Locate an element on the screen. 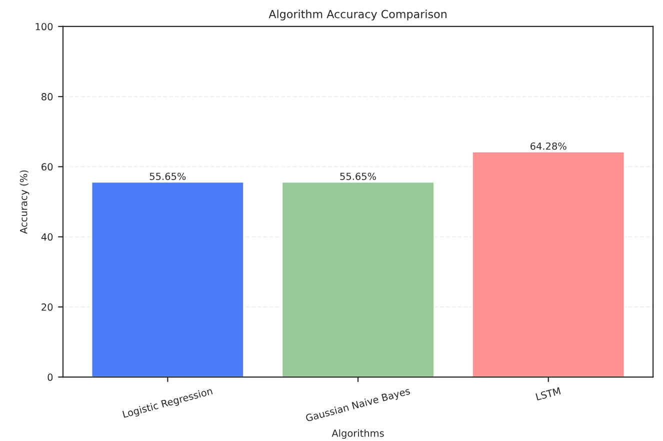  y-tick-label: 20 is located at coordinates (47, 307).